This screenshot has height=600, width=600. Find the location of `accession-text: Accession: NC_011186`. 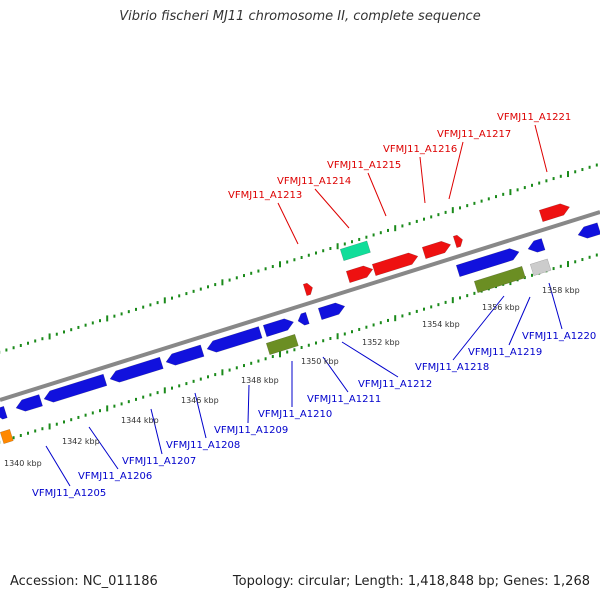

accession-text: Accession: NC_011186 is located at coordinates (84, 581).